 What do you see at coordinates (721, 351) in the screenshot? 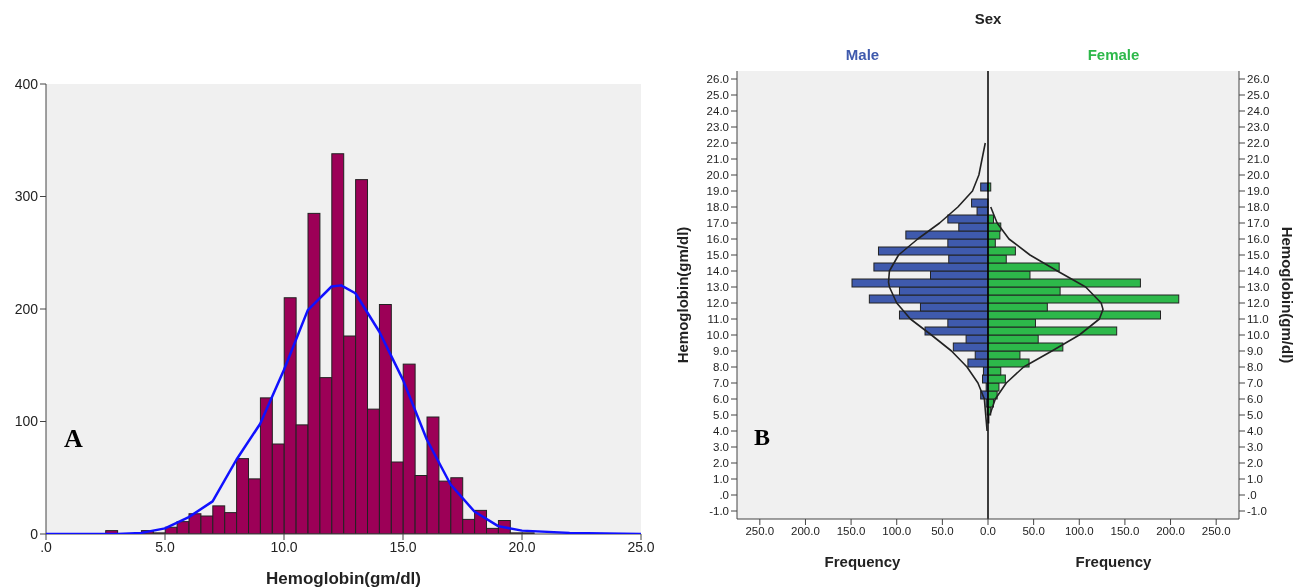
I see `y-tick-label: 9.0` at bounding box center [721, 351].